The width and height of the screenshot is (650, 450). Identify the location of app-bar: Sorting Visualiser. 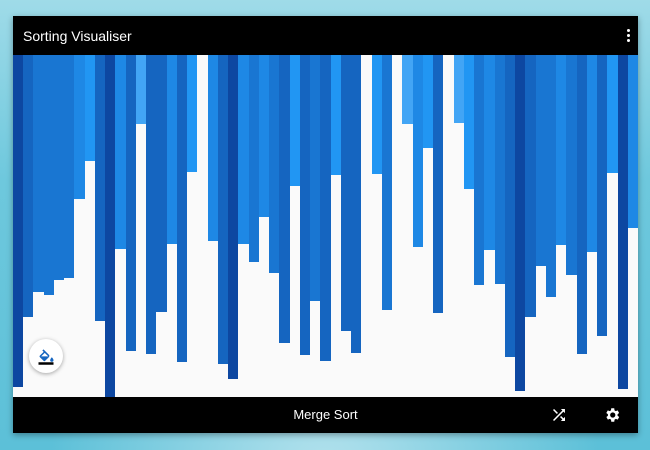
(325, 35).